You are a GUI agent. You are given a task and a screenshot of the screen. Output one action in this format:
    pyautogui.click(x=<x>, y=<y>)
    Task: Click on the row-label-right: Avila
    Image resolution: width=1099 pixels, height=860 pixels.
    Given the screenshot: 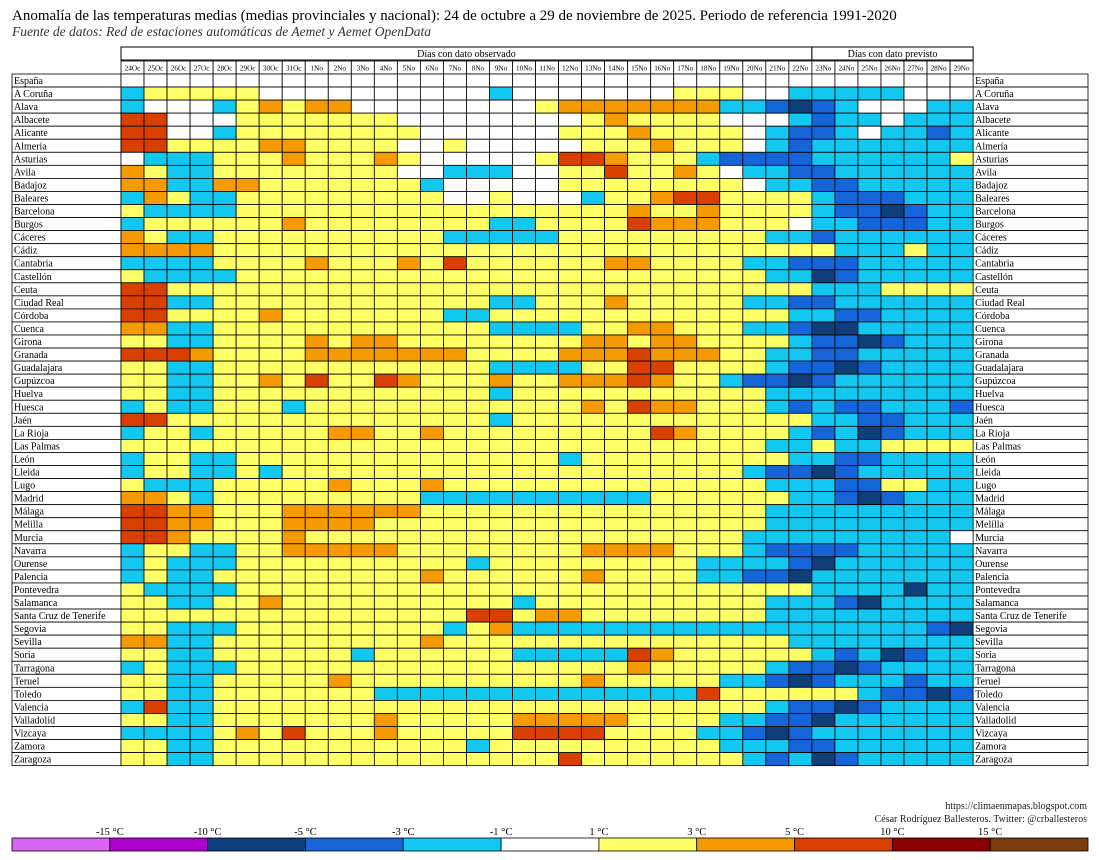 What is the action you would take?
    pyautogui.click(x=986, y=172)
    